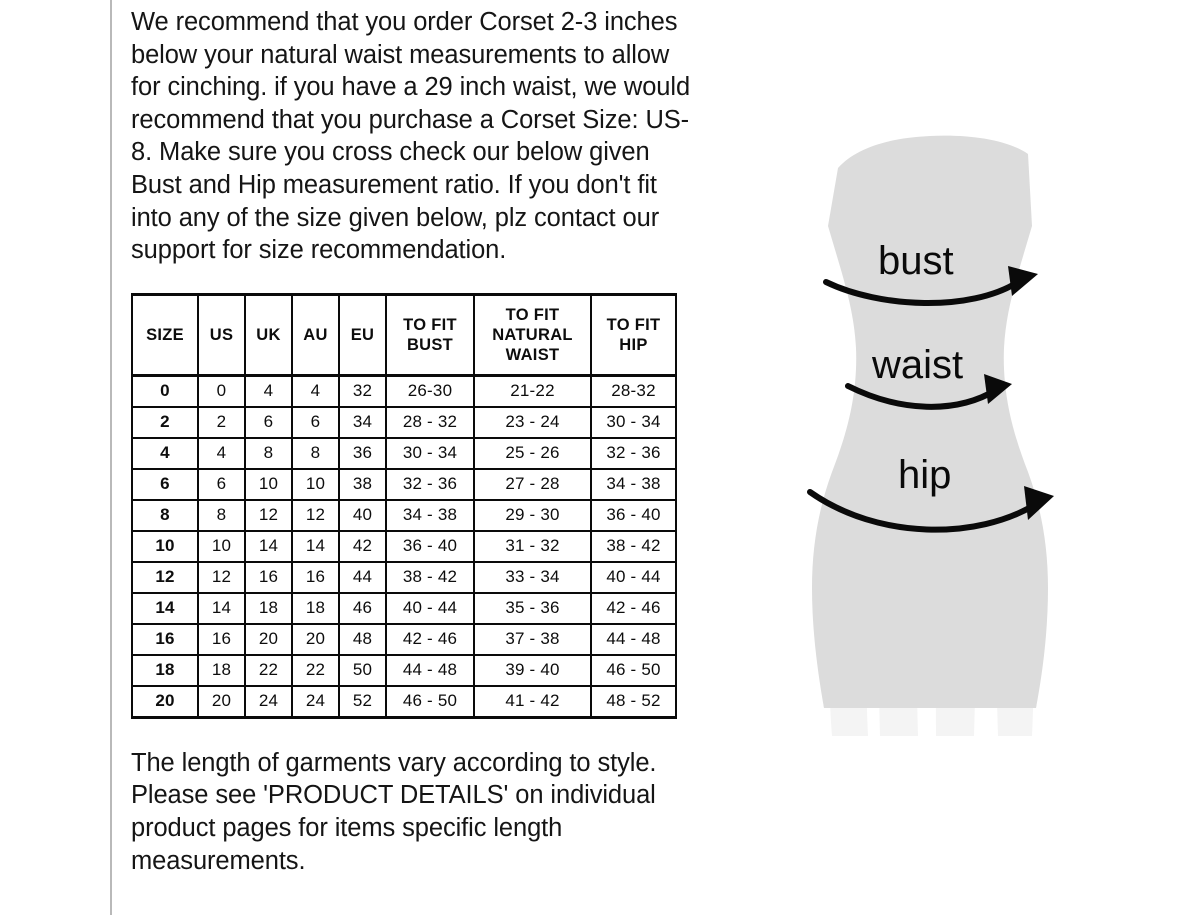  What do you see at coordinates (532, 577) in the screenshot?
I see `cell-waist: 33 - 34` at bounding box center [532, 577].